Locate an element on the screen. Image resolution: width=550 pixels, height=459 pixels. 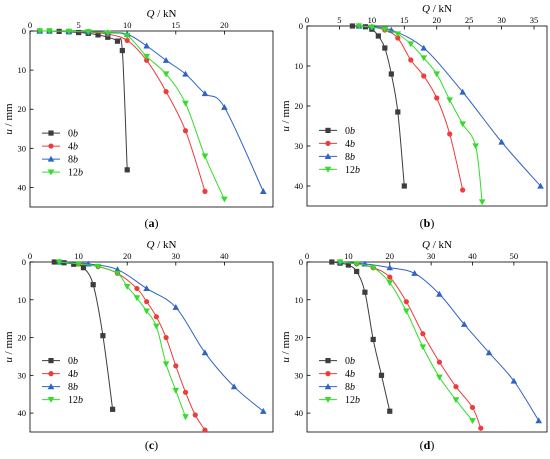
legend-entry: 0b is located at coordinates (350, 361).